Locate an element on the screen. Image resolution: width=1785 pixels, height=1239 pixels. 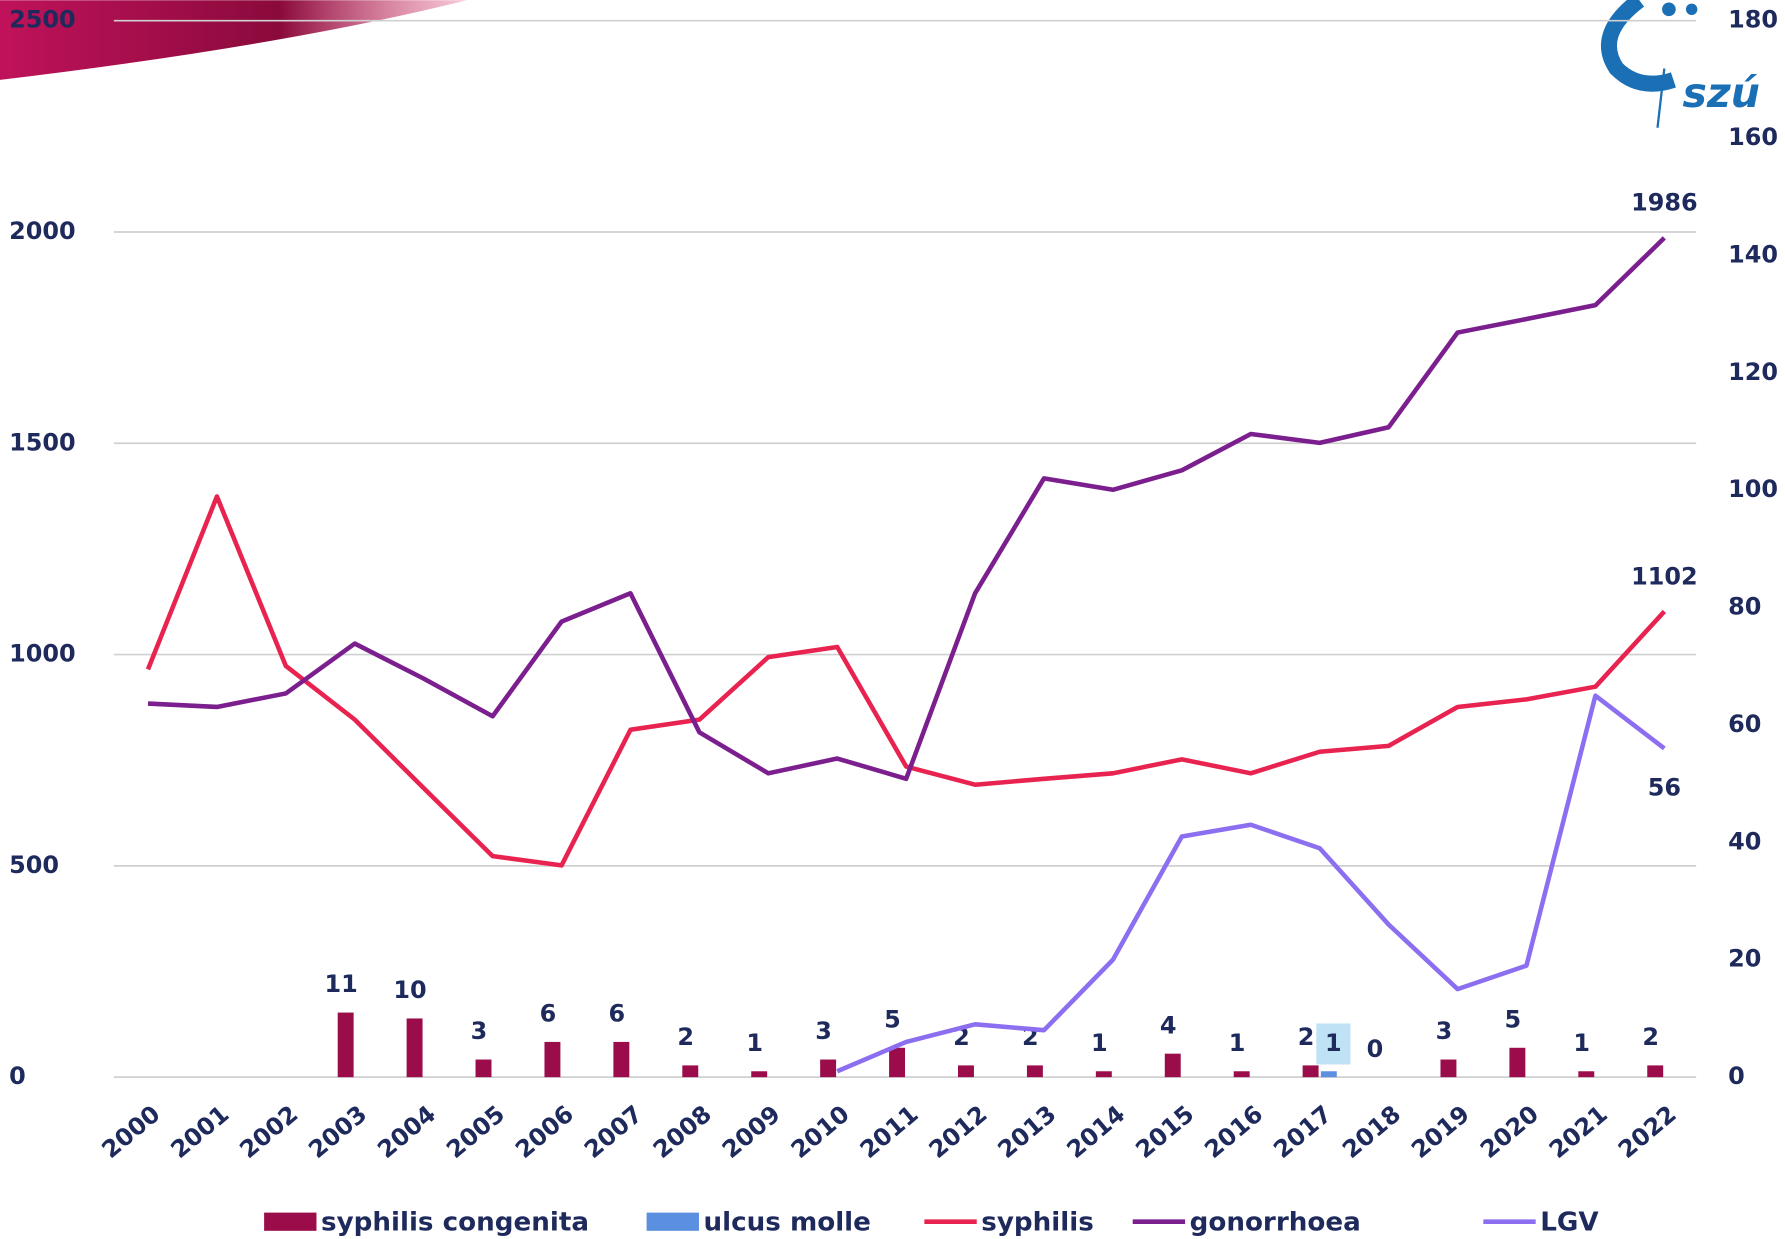
y2-tick-label: 140 is located at coordinates (1753, 254).